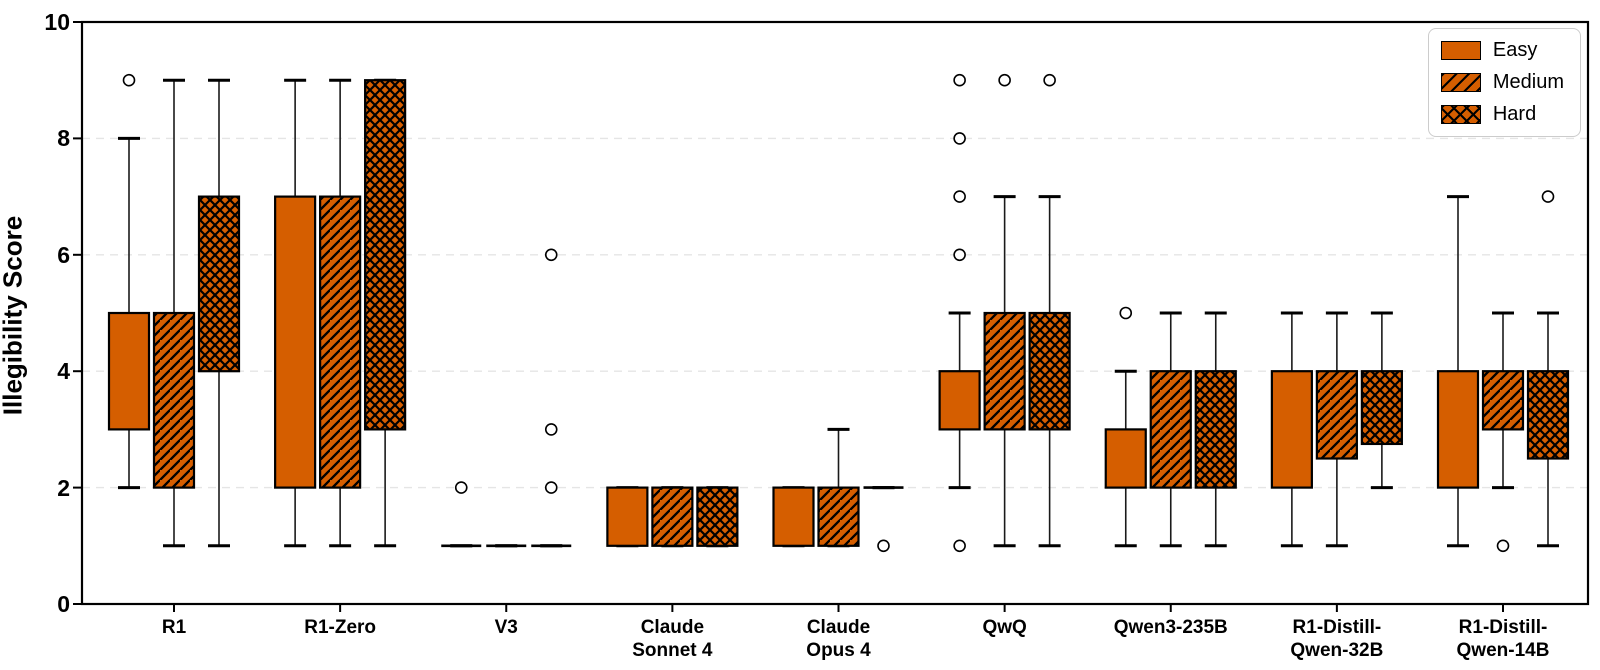 The height and width of the screenshot is (670, 1600). Describe the element at coordinates (63, 604) in the screenshot. I see `y-tick-label-0: 0` at that location.